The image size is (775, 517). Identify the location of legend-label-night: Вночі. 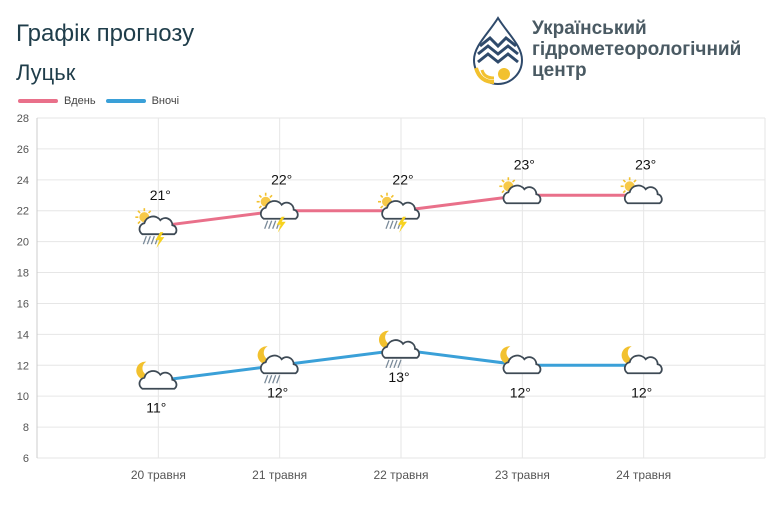
(165, 101).